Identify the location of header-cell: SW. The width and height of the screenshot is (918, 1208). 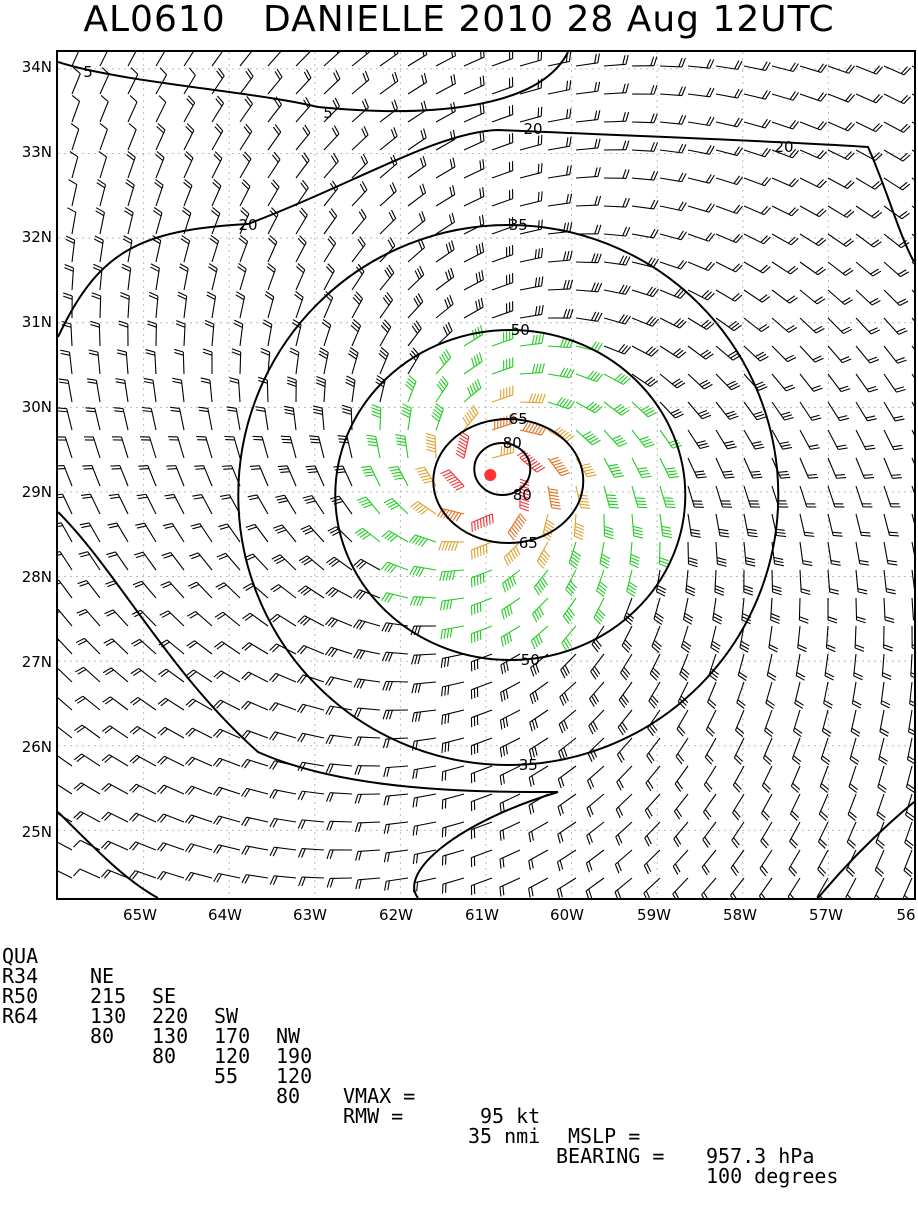
(226, 1016).